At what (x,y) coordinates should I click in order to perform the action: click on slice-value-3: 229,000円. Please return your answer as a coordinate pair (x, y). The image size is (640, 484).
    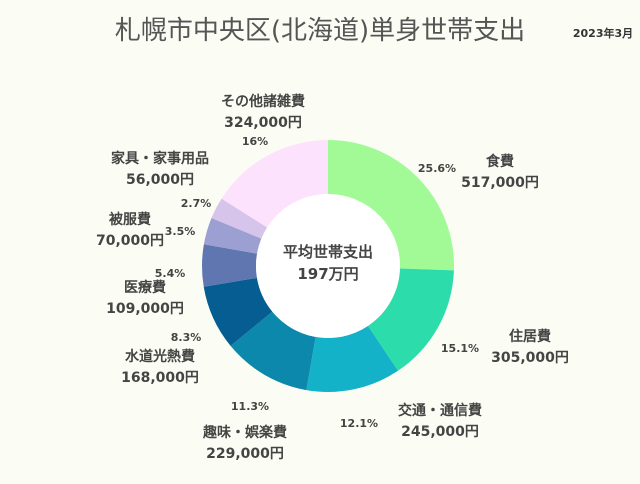
    Looking at the image, I should click on (245, 454).